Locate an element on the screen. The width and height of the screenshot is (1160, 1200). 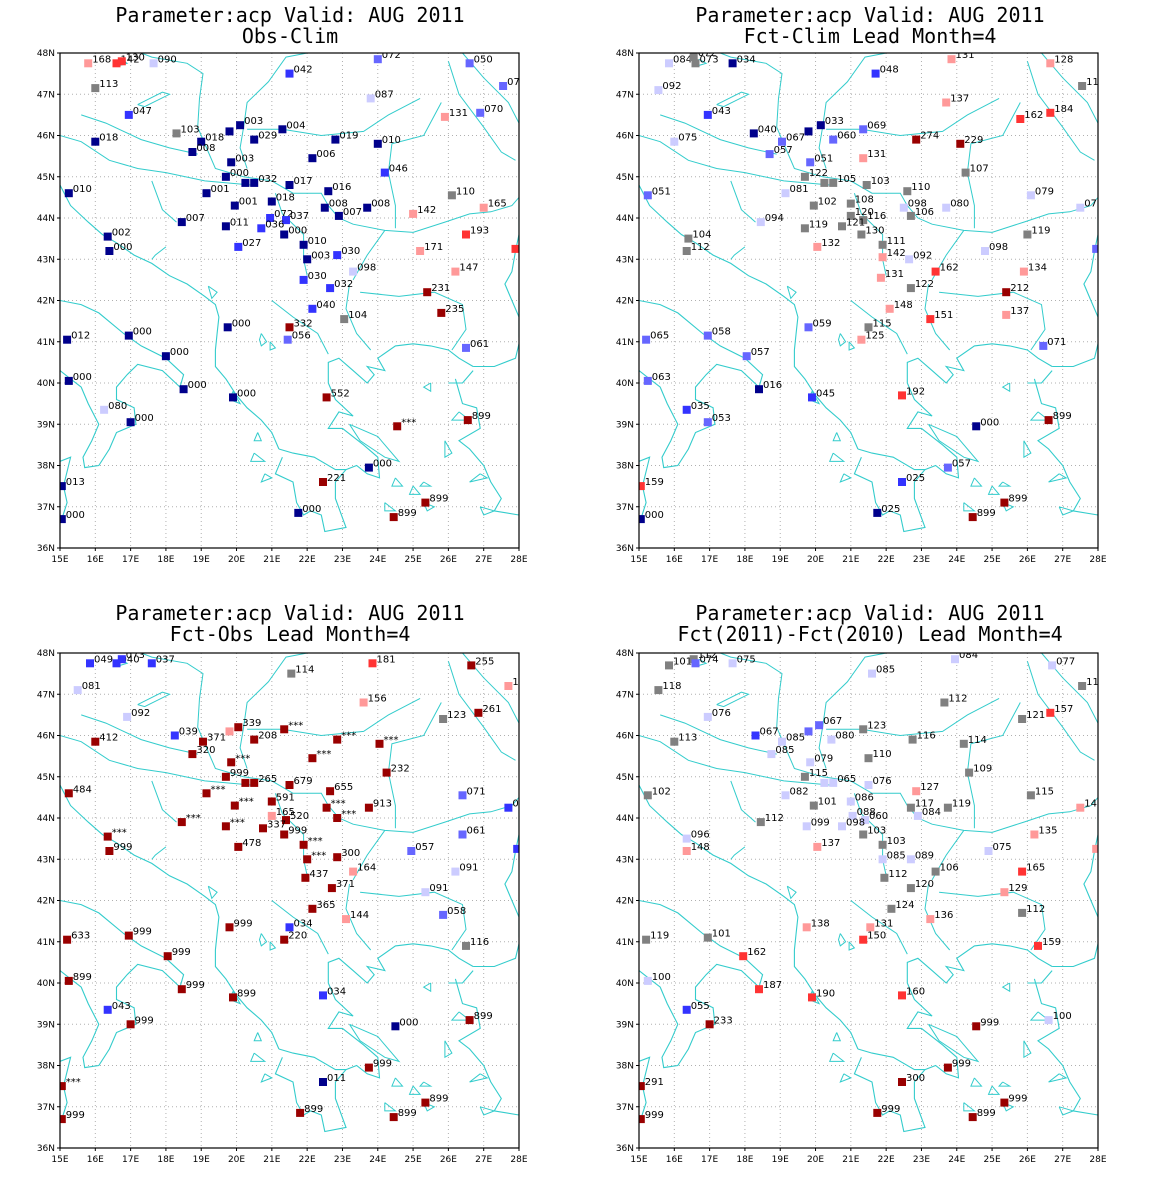
station-value-label: 171 is located at coordinates (433, 247).